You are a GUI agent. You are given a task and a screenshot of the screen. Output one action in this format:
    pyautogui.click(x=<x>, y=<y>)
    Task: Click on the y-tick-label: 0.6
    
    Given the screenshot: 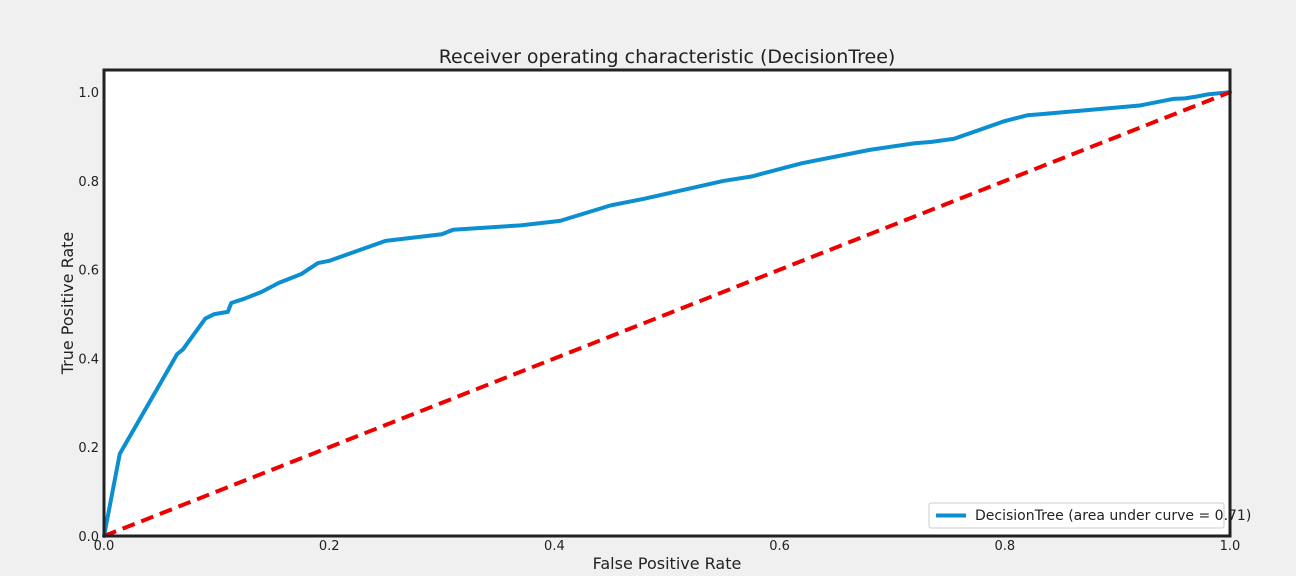 What is the action you would take?
    pyautogui.click(x=88, y=271)
    